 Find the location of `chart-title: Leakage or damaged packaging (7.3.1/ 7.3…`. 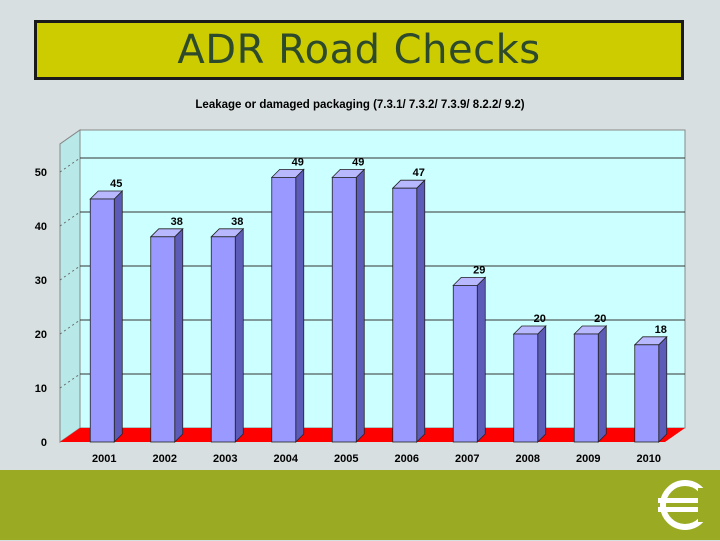

chart-title: Leakage or damaged packaging (7.3.1/ 7.3… is located at coordinates (359, 105).